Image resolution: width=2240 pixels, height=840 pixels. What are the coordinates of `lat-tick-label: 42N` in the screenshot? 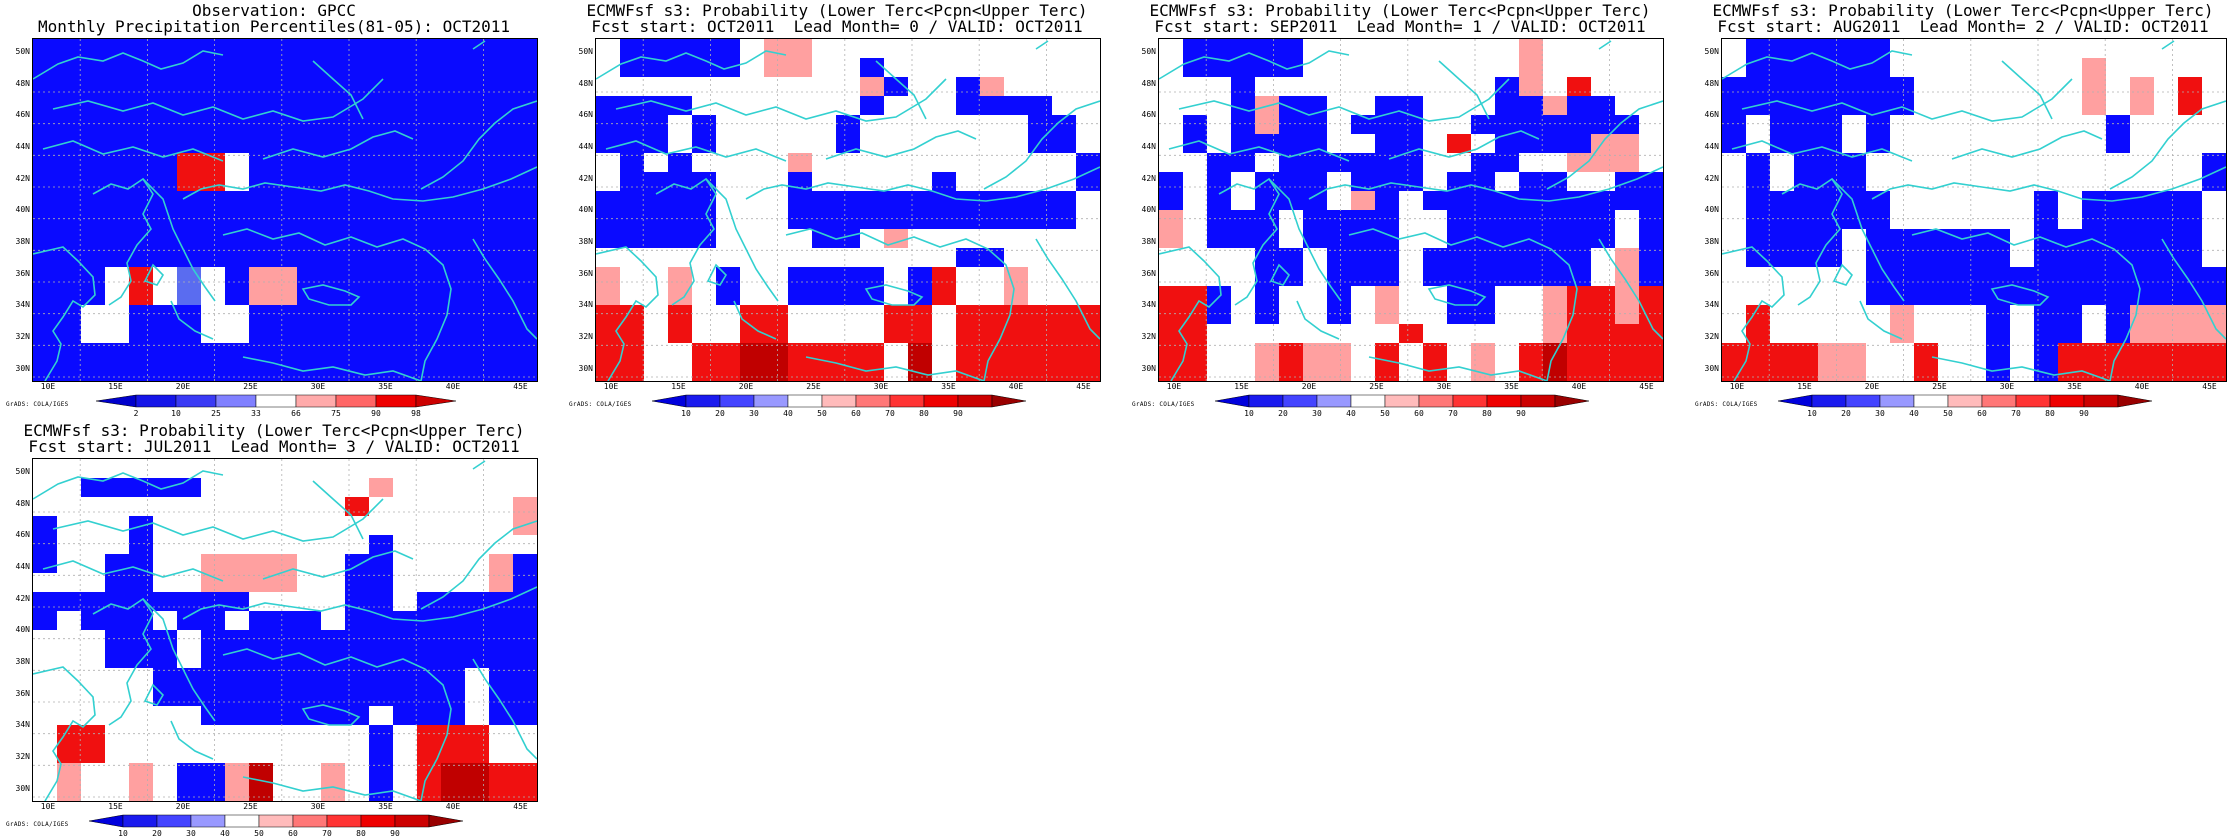 It's located at (1148, 178).